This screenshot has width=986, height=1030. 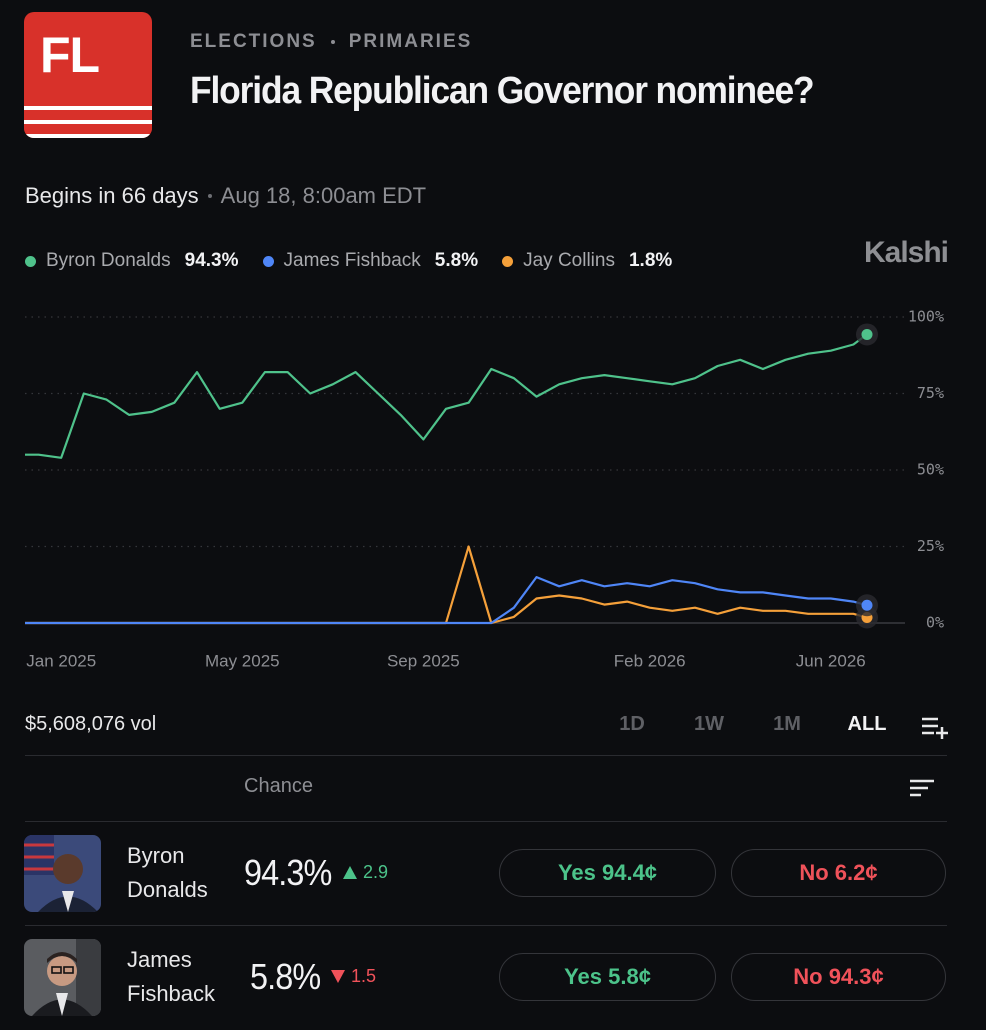 I want to click on y-tick-label: 75%, so click(x=930, y=393).